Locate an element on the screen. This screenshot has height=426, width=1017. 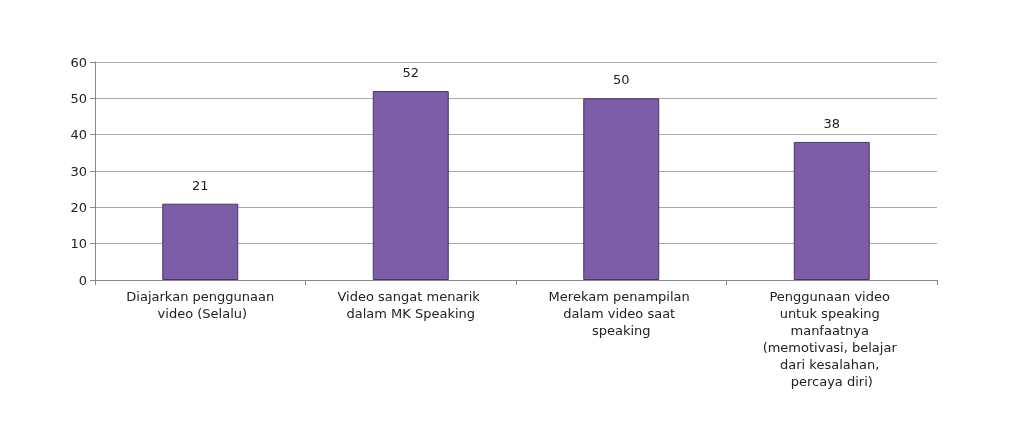
x-tick-label: Diajarkan penggunaan video (Selalu) is located at coordinates (200, 305).